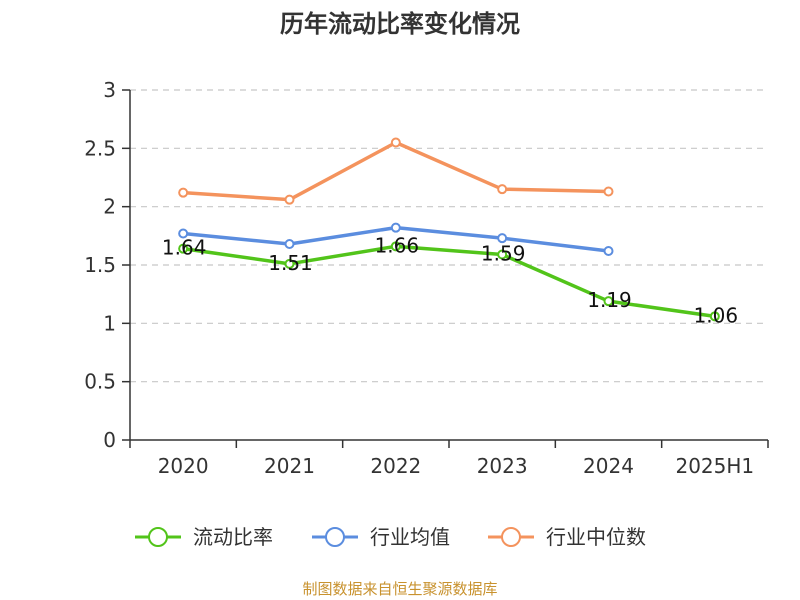  Describe the element at coordinates (395, 466) in the screenshot. I see `x-tick-label: 2022` at that location.